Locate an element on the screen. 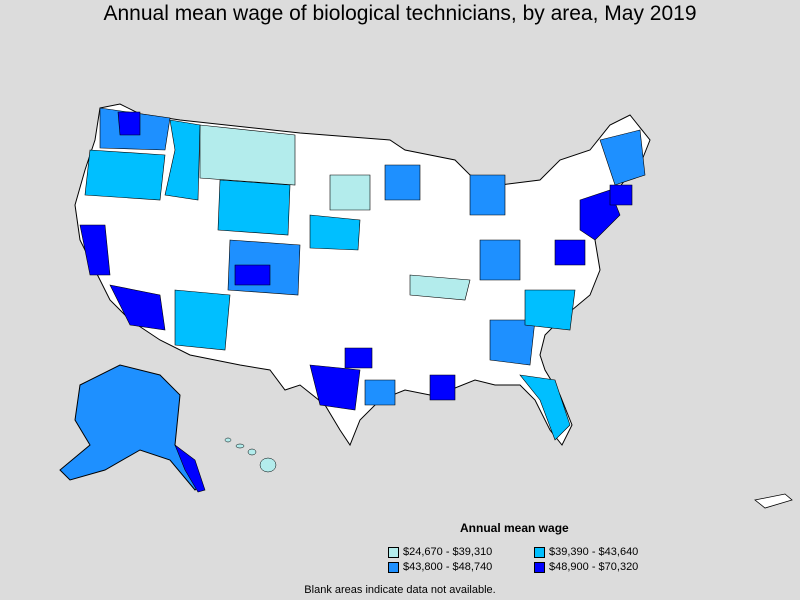 This screenshot has width=800, height=600. legend-label-3: $43,800 - $48,740 is located at coordinates (448, 567).